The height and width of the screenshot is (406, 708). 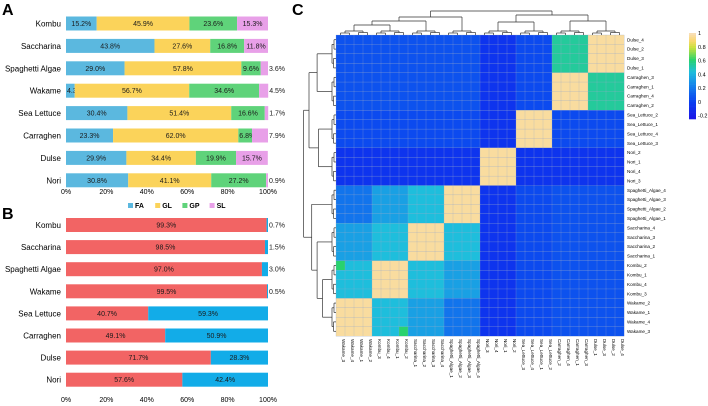 I want to click on data-label: 42.4%, so click(x=225, y=380).